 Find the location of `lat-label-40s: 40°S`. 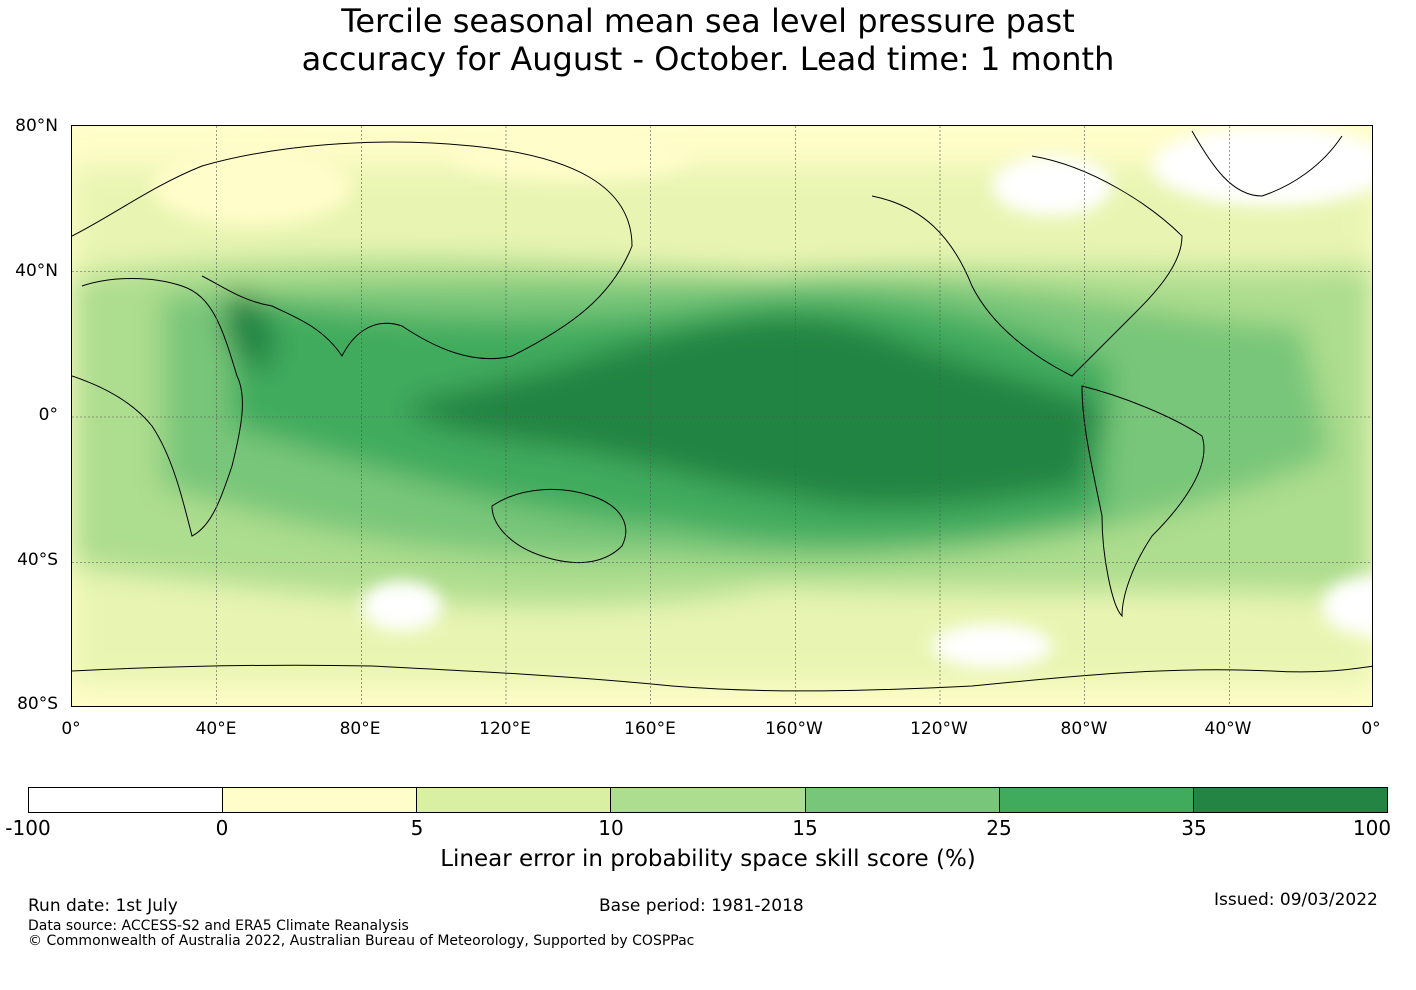

lat-label-40s: 40°S is located at coordinates (37, 560).